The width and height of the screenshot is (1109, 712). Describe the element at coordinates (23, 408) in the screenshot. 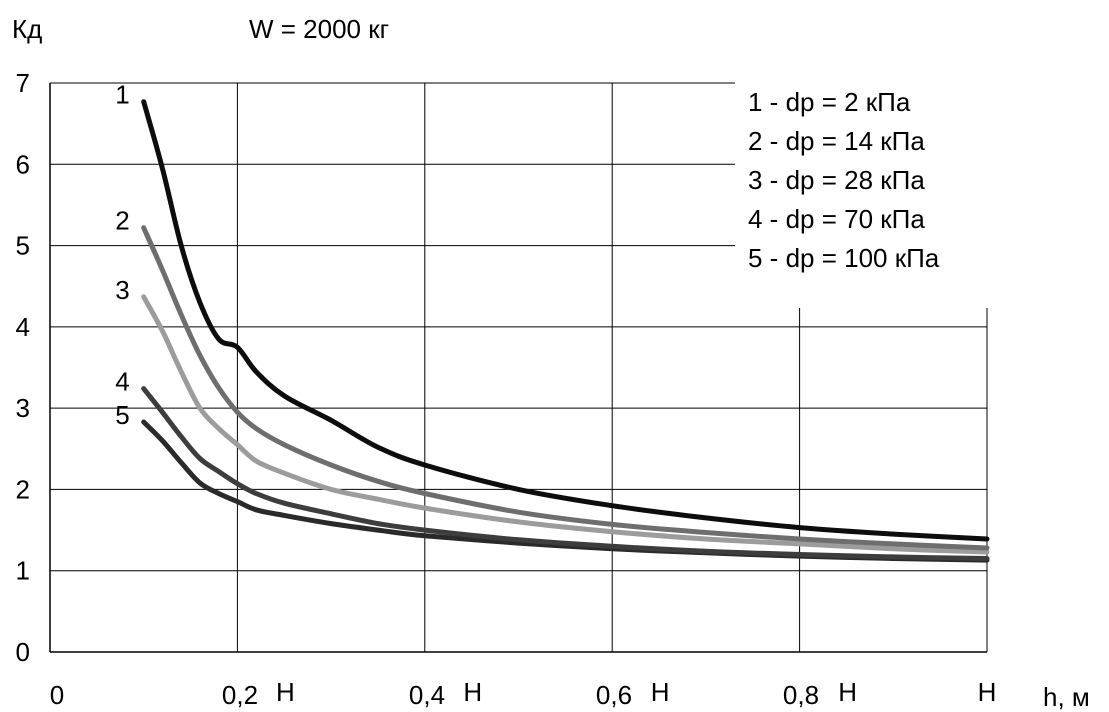

I see `y-tick-label: 3` at that location.